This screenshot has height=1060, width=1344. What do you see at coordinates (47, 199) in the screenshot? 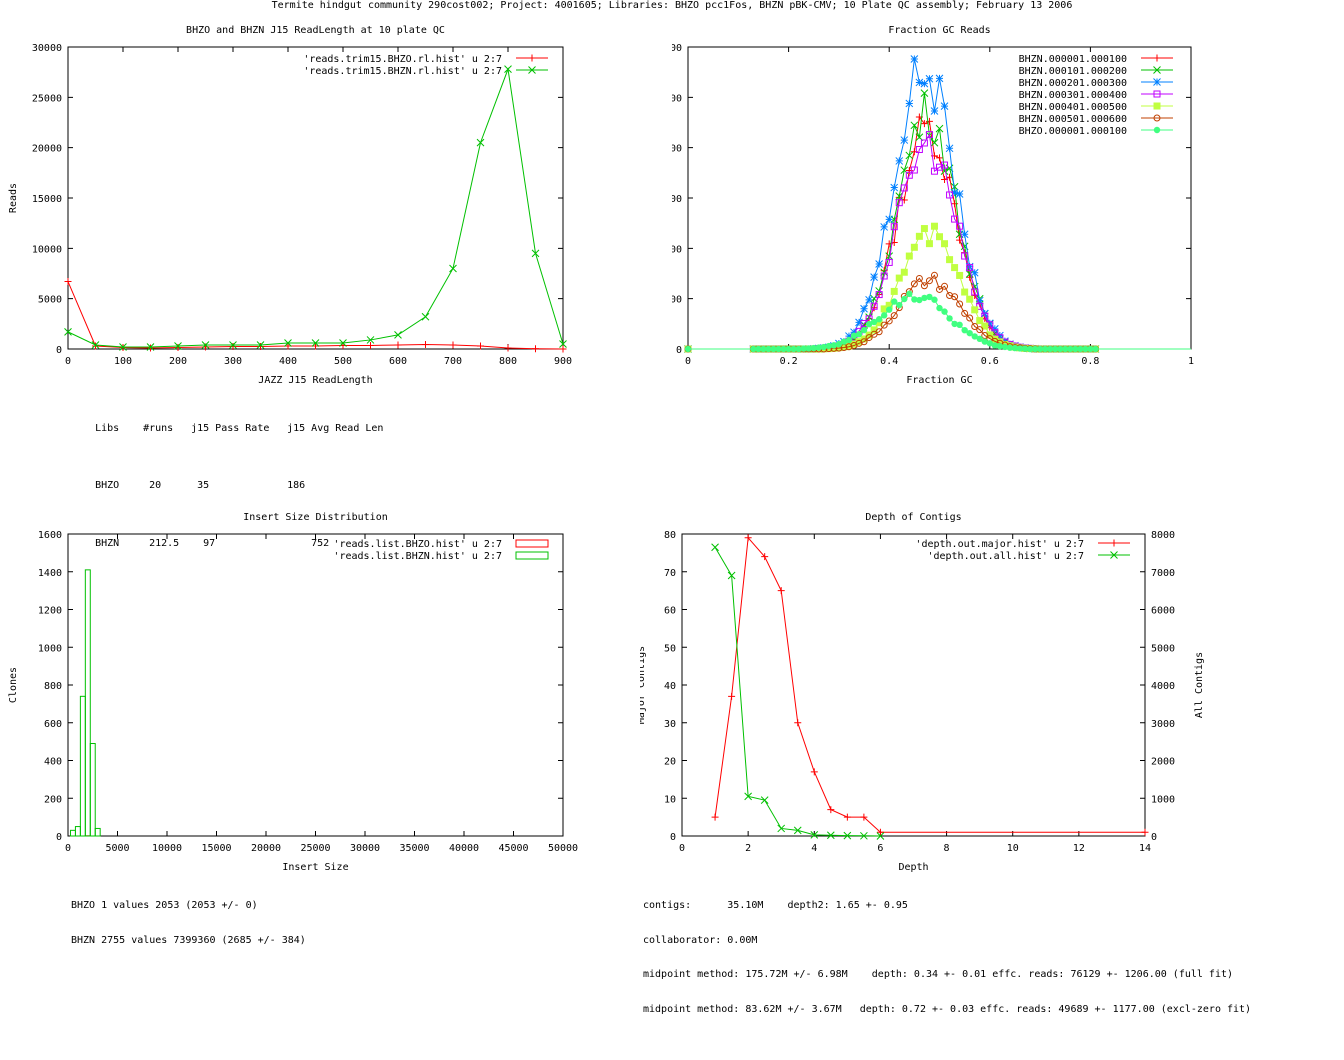
I see `y-tick-label: 15000` at bounding box center [47, 199].